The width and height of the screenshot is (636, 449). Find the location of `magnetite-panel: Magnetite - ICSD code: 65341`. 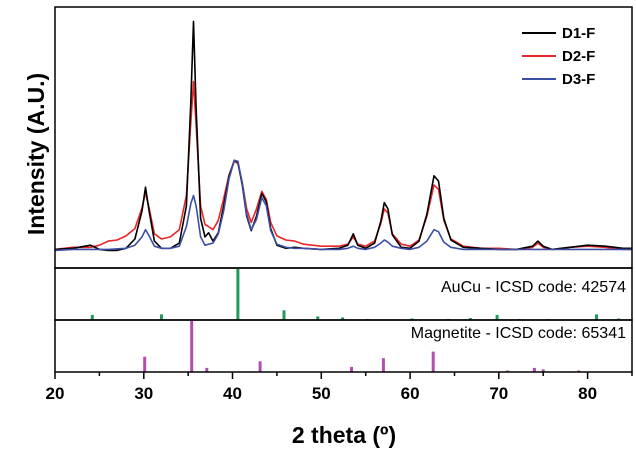

magnetite-panel: Magnetite - ICSD code: 65341 is located at coordinates (343, 346).